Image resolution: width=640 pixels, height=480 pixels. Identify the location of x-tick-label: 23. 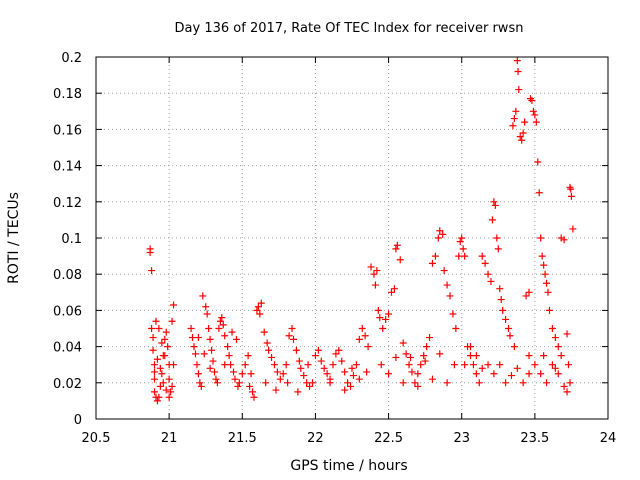
(461, 438).